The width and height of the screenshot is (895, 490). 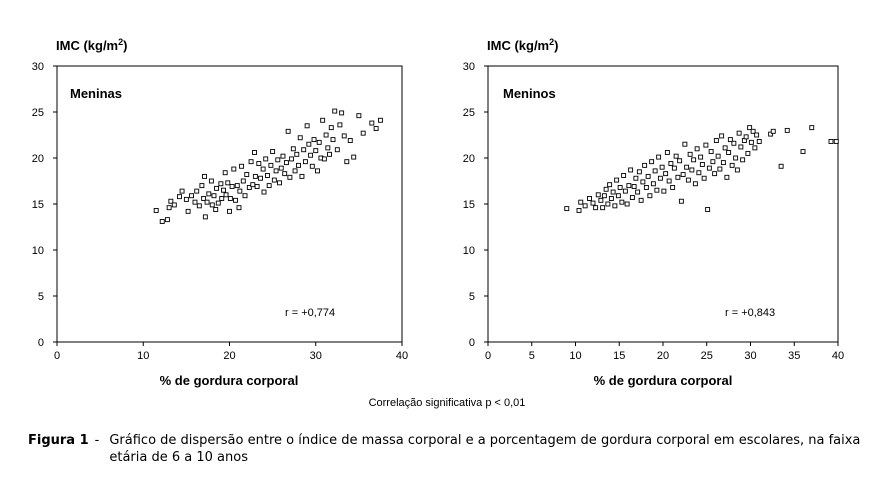 What do you see at coordinates (58, 440) in the screenshot?
I see `caption-label: Figura 1` at bounding box center [58, 440].